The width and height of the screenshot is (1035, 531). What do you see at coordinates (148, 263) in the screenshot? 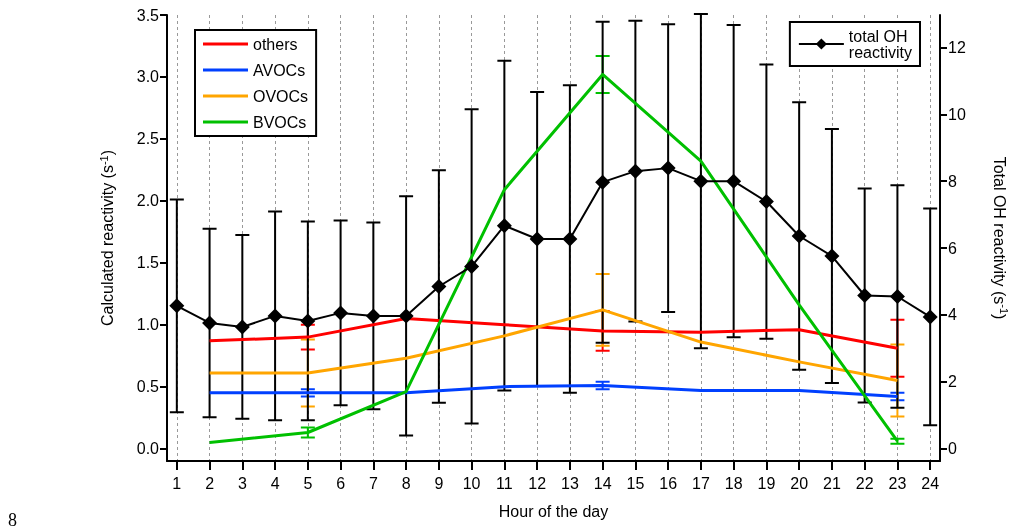
I see `y-tick-label: 1.5` at bounding box center [148, 263].